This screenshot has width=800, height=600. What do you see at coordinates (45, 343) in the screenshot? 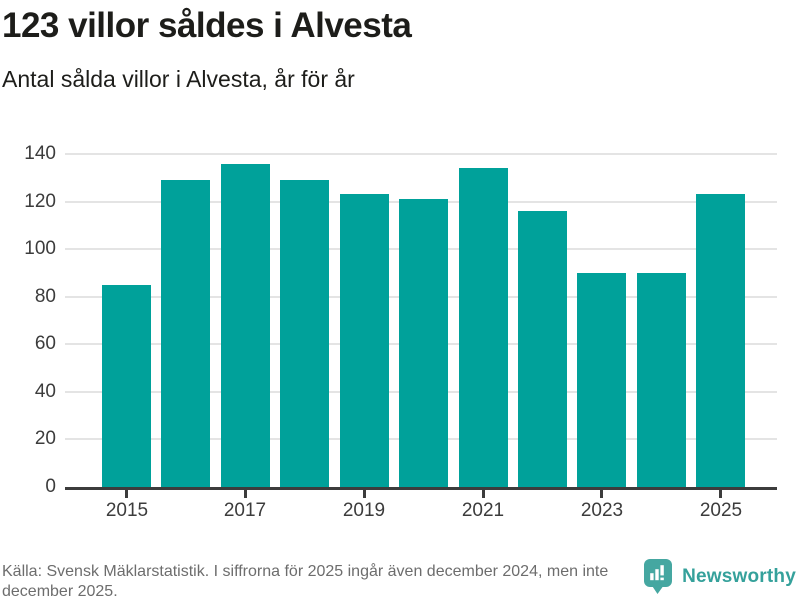
I see `y-tick-label-60: 60` at bounding box center [45, 343].